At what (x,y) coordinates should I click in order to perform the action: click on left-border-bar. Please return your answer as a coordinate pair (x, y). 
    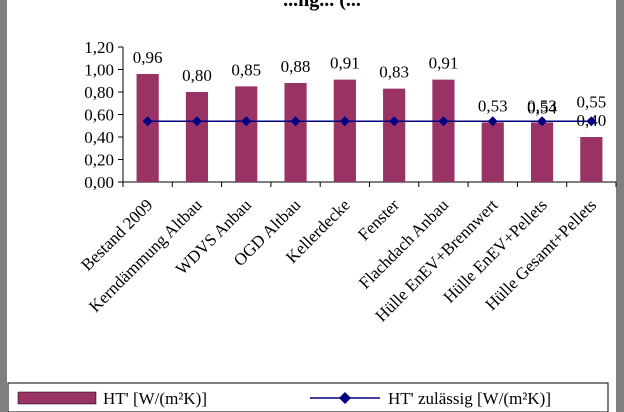
    Looking at the image, I should click on (3, 206).